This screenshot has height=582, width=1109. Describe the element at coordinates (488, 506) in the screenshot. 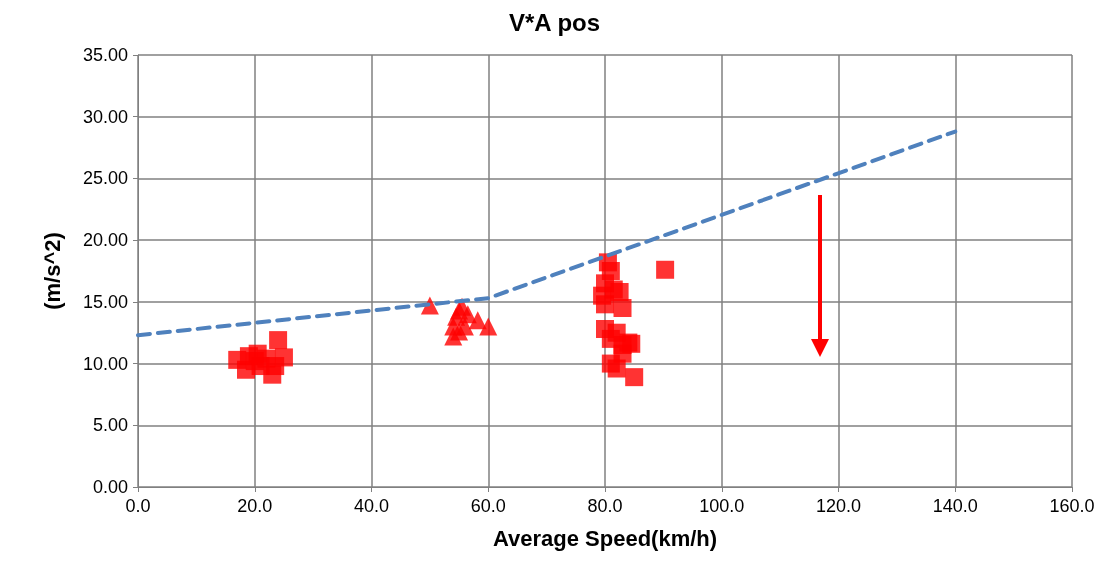

I see `x-tick-label: 60.0` at that location.